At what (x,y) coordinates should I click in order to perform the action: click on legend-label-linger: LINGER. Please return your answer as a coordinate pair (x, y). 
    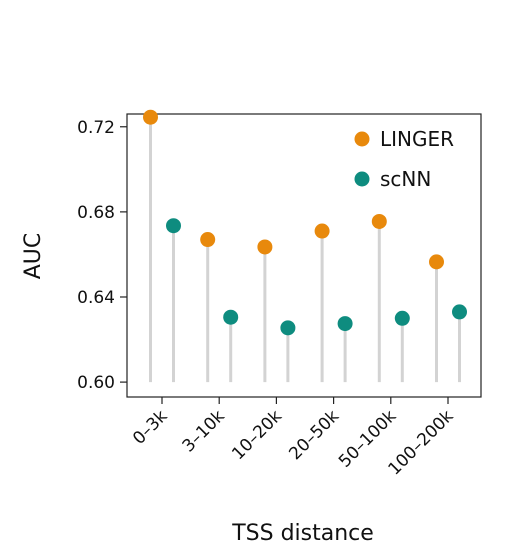
    Looking at the image, I should click on (417, 139).